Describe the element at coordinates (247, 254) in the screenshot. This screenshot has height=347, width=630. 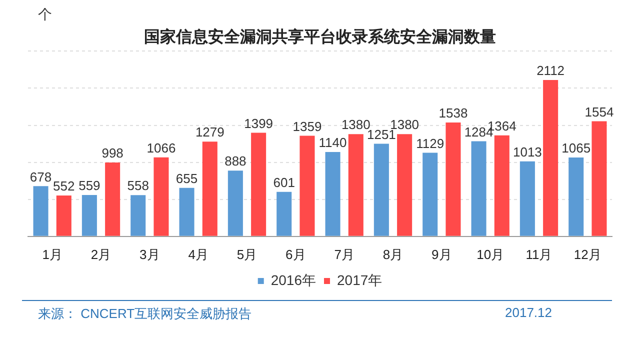
I see `x-tick-label: 5月` at that location.